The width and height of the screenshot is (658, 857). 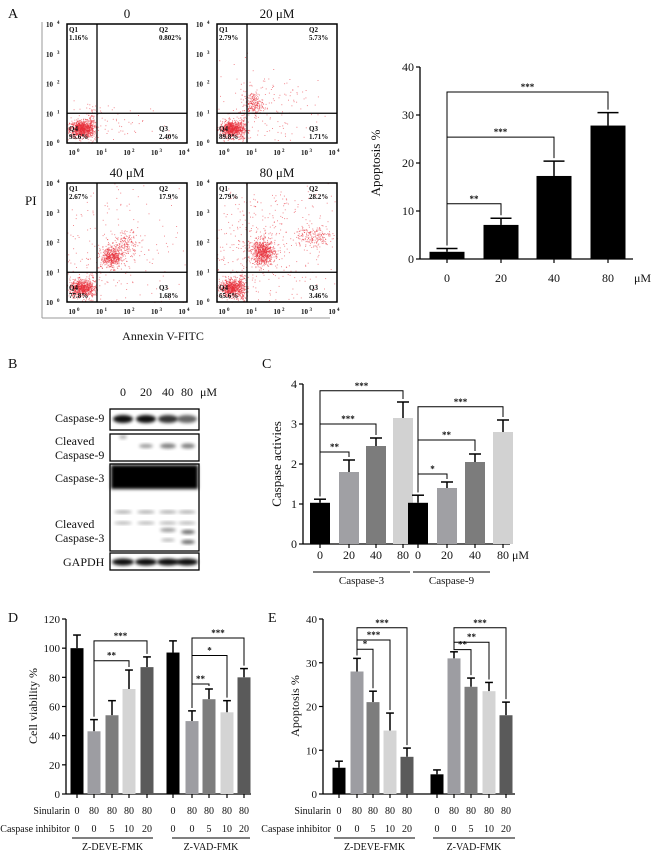 What do you see at coordinates (161, 151) in the screenshot?
I see `x-tick-exponent: 3` at bounding box center [161, 151].